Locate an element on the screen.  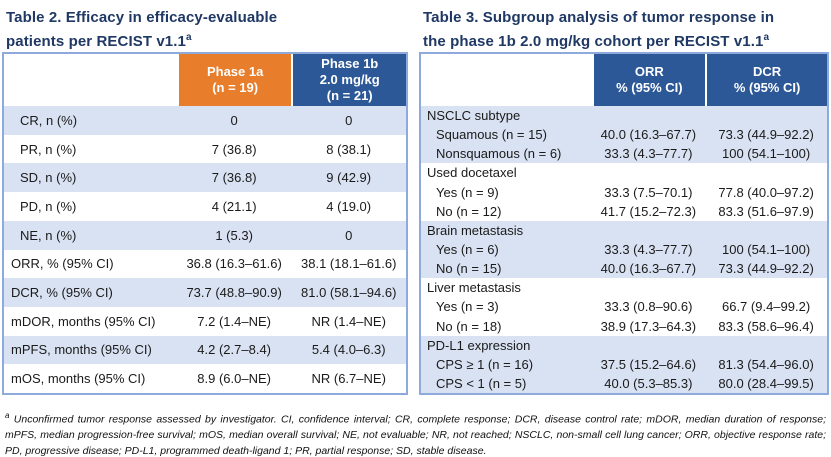
header-line: Phase 1b is located at coordinates (350, 63).